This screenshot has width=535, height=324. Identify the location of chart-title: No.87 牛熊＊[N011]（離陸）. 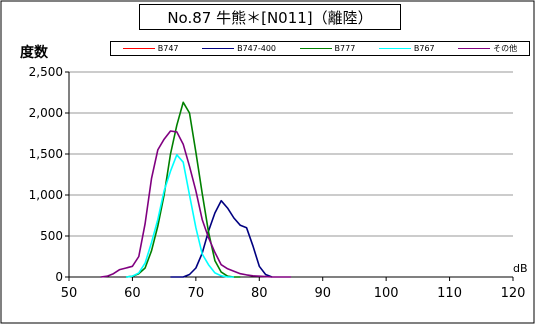
(270, 17).